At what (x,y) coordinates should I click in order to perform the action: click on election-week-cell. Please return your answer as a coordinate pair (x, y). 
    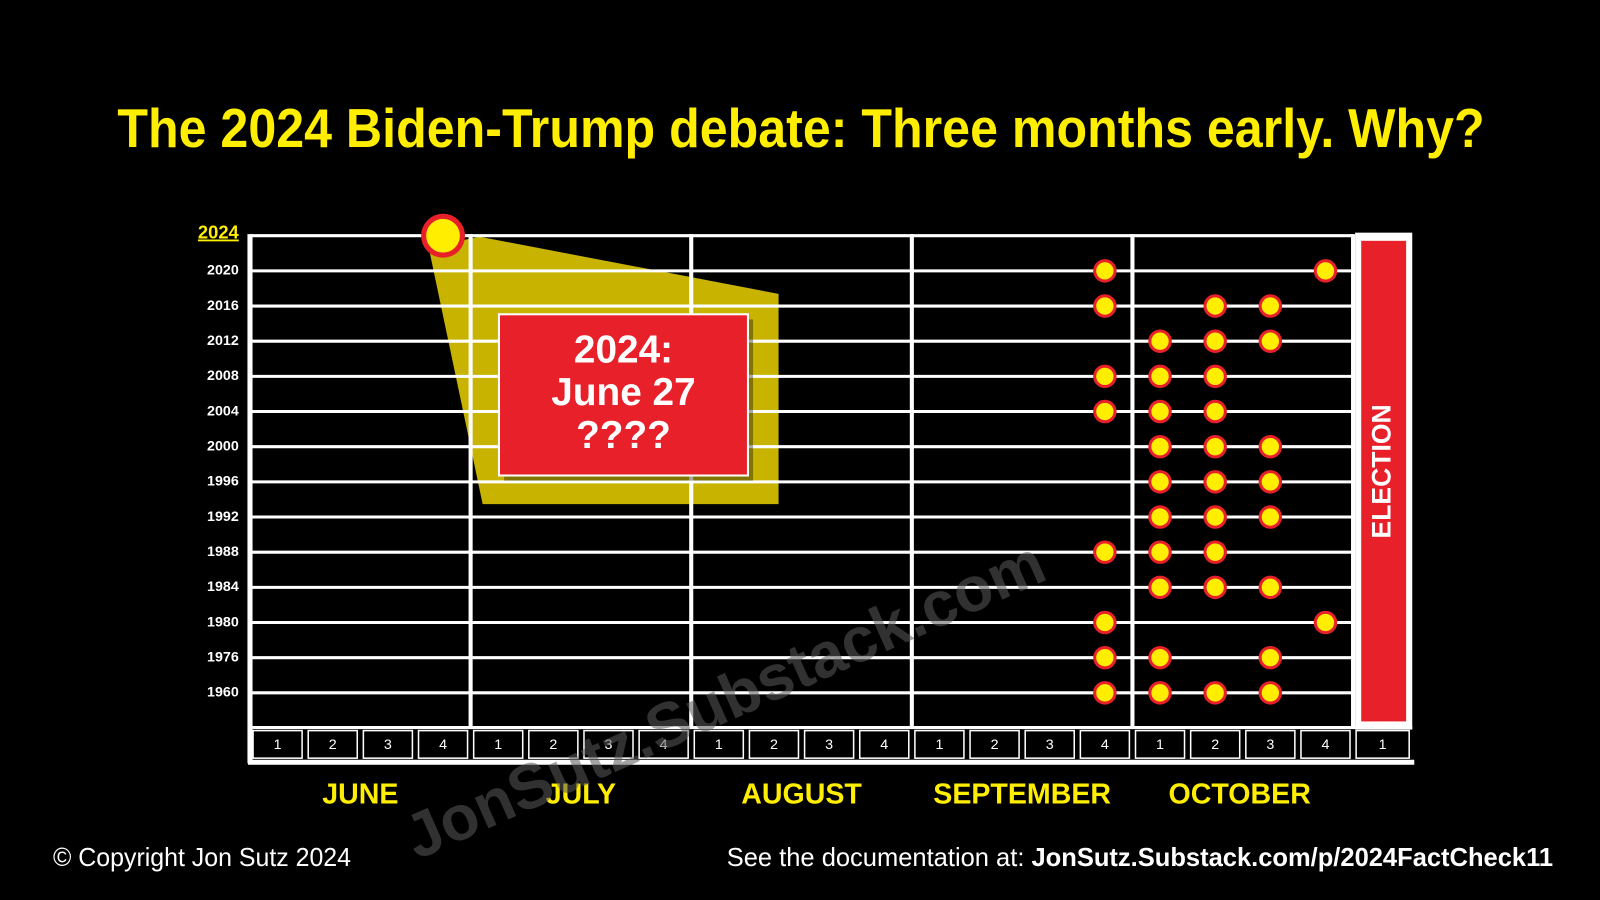
    Looking at the image, I should click on (1382, 744).